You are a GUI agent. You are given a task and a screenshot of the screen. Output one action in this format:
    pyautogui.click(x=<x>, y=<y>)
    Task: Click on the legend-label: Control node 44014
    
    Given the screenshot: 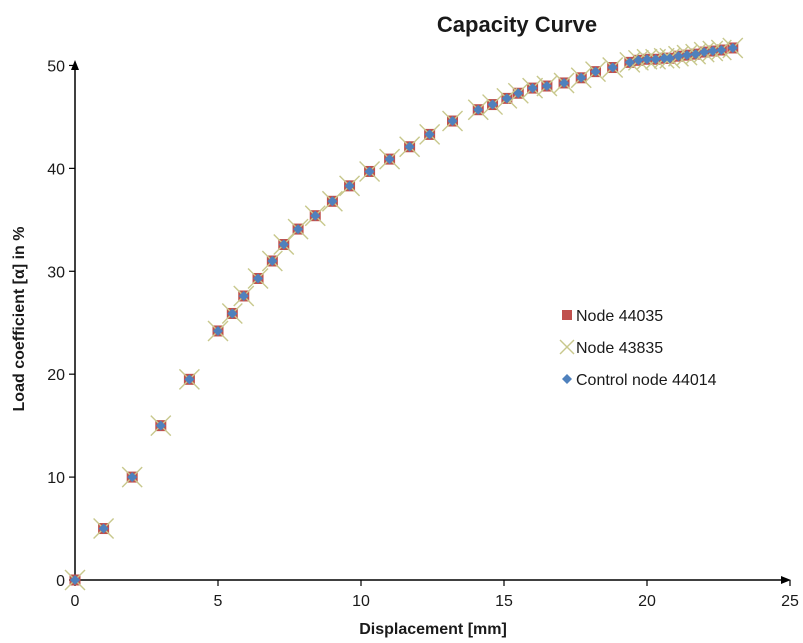 What is the action you would take?
    pyautogui.click(x=646, y=380)
    